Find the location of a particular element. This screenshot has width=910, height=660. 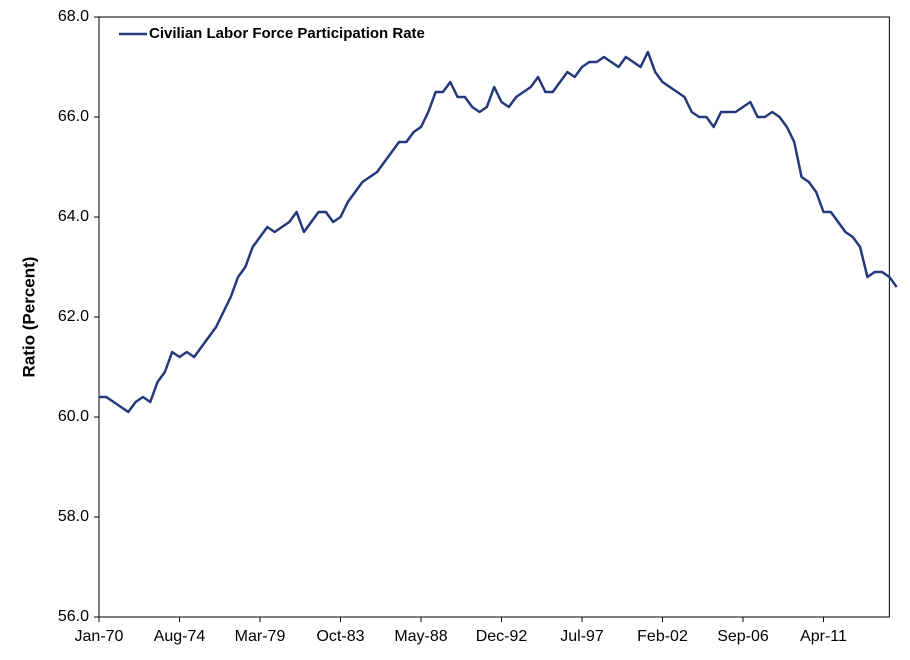

y-tick-label: 58.0 is located at coordinates (73, 516).